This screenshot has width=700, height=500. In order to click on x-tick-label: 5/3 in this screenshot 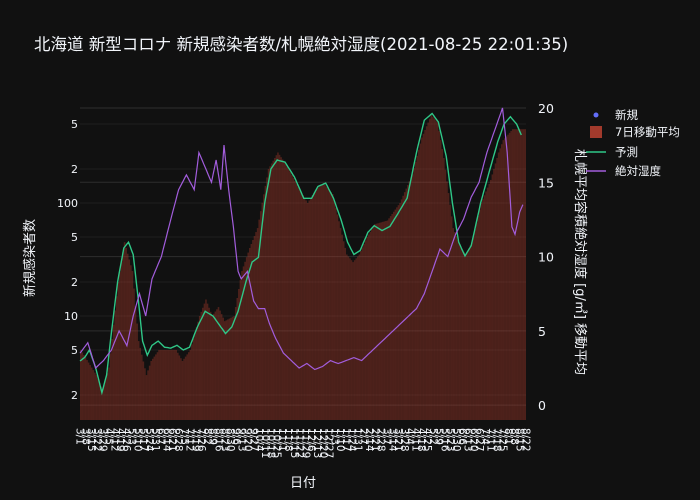, I will do `click(132, 436)`.